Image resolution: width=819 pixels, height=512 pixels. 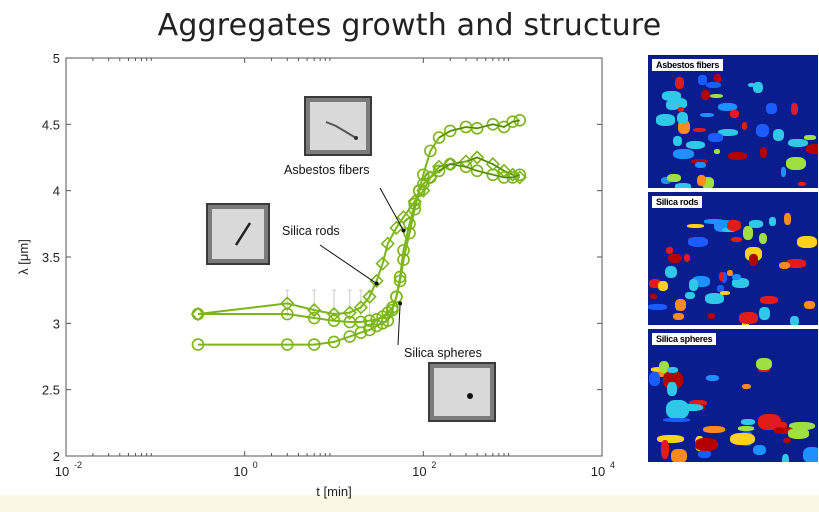 I want to click on series-centerline, so click(x=479, y=170).